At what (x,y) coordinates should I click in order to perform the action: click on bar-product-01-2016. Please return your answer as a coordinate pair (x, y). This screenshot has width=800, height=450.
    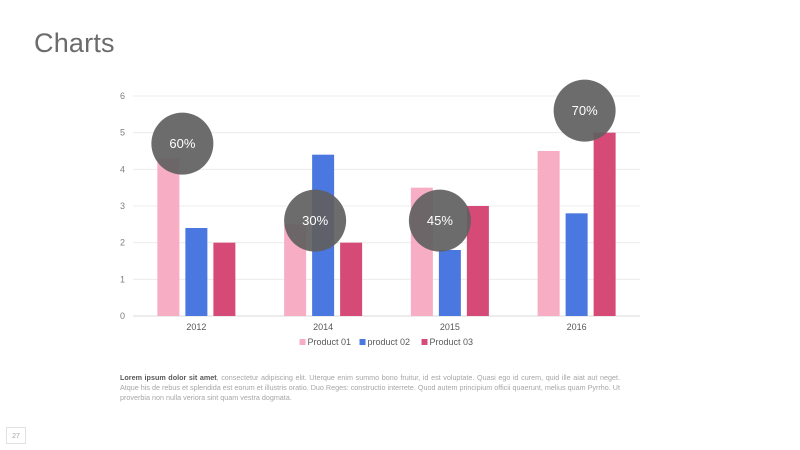
    Looking at the image, I should click on (548, 233).